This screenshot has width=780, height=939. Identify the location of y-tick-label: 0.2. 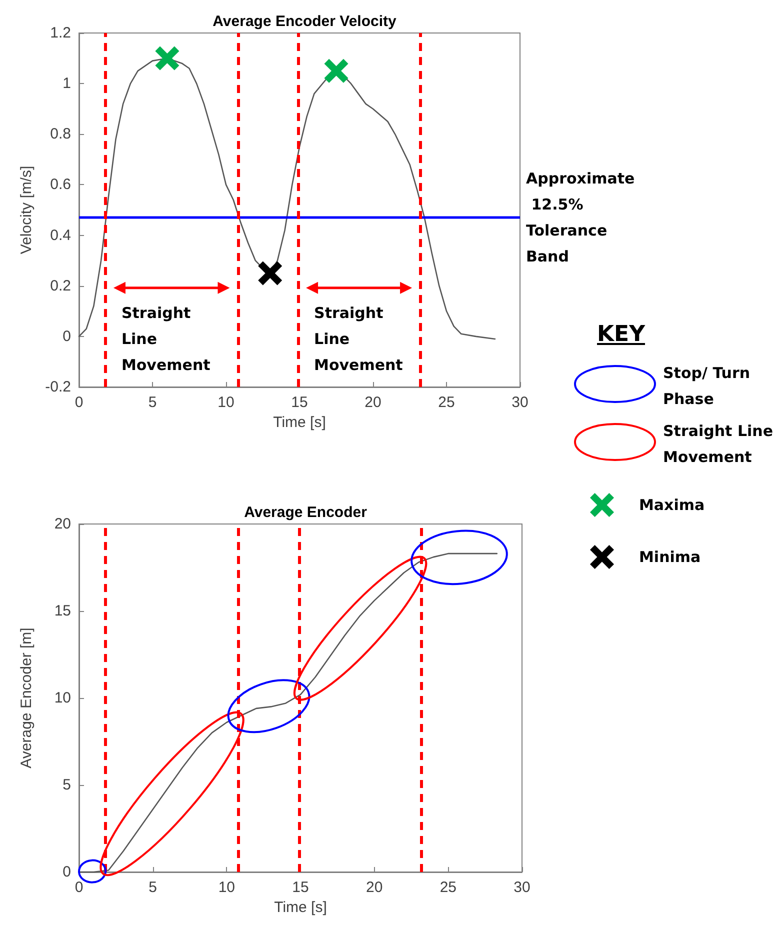
(60, 285).